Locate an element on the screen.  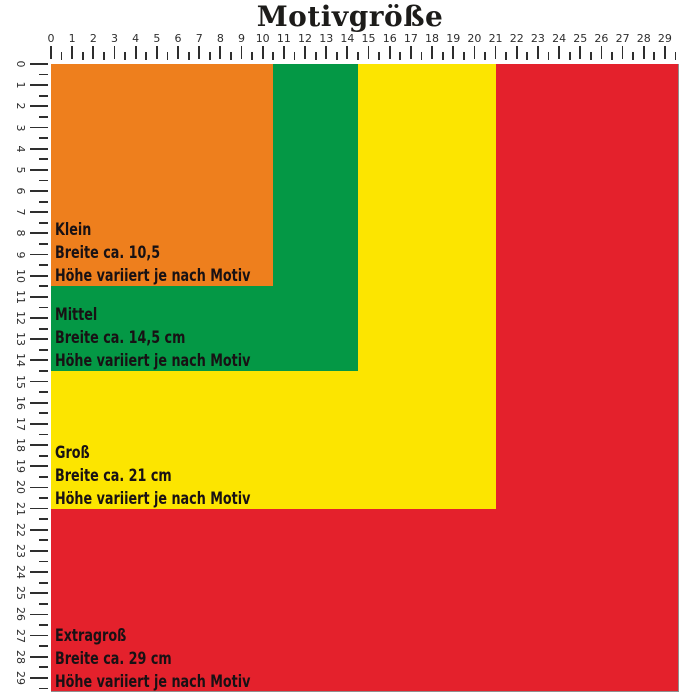
h-ruler-number: 20 is located at coordinates (474, 38).